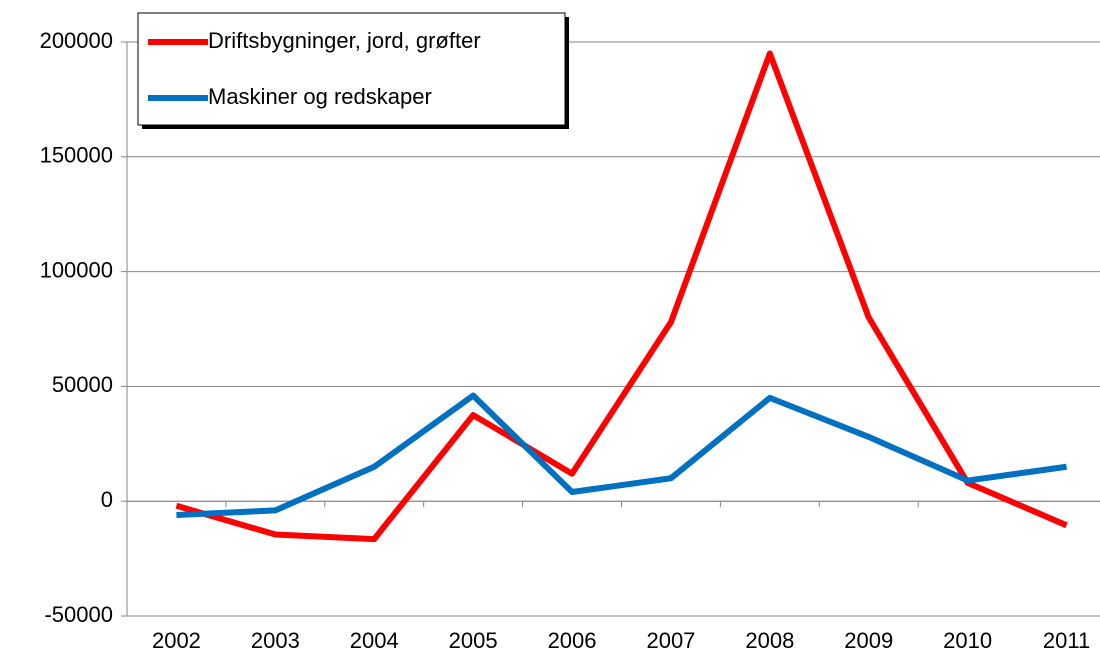 This screenshot has width=1100, height=666. Describe the element at coordinates (82, 384) in the screenshot. I see `y-tick-label: 50000` at that location.